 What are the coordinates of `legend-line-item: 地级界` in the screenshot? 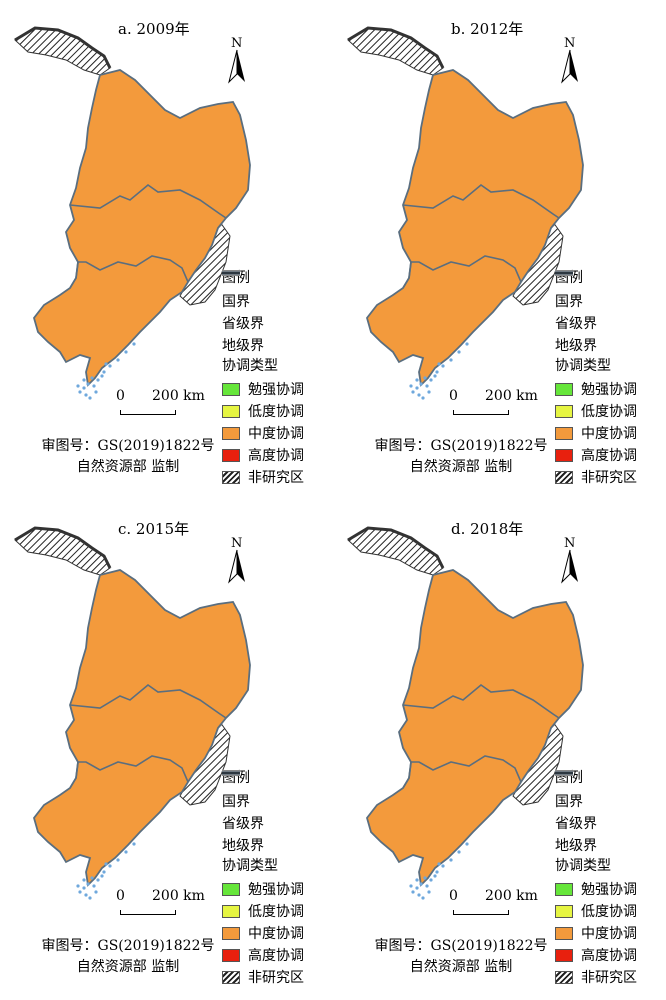 It's located at (263, 314).